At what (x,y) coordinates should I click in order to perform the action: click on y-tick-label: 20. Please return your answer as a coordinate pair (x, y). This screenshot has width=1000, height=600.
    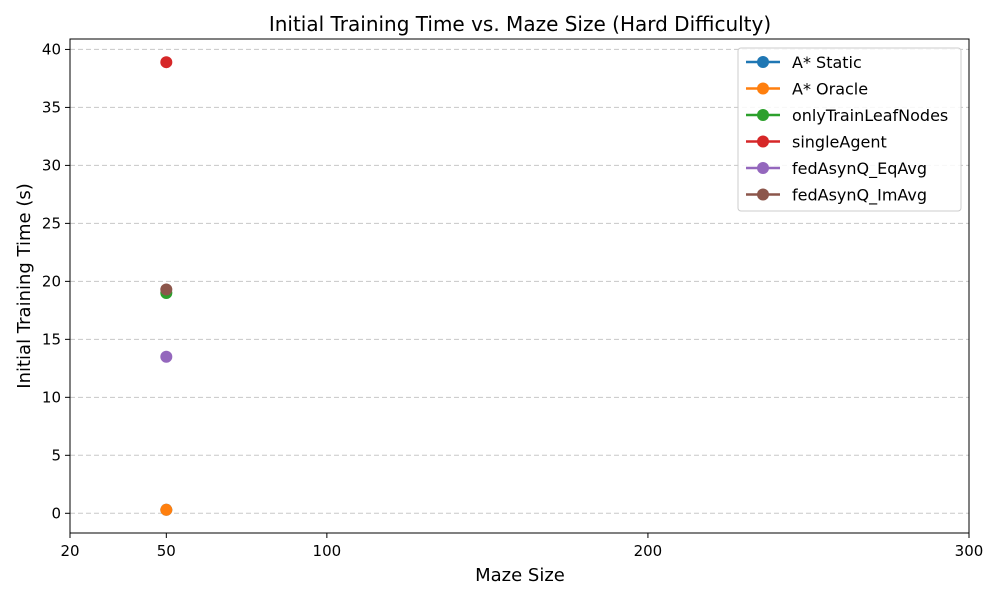
    Looking at the image, I should click on (51, 281).